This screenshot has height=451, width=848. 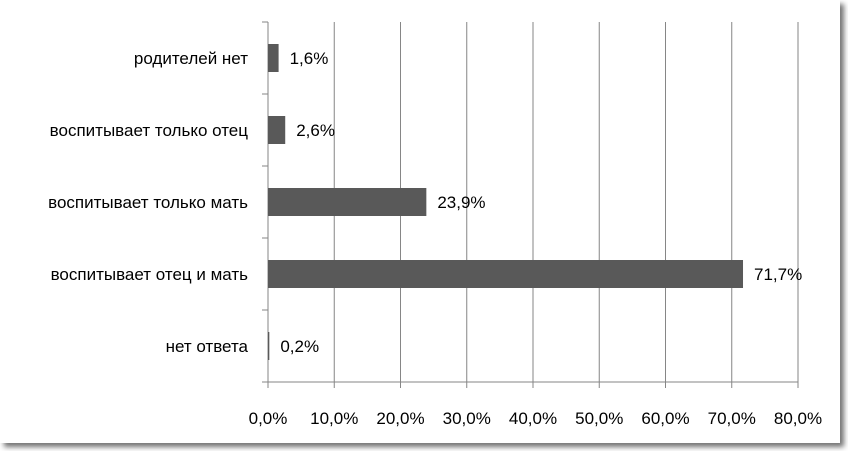 I want to click on data-label: 23,9%, so click(x=461, y=202).